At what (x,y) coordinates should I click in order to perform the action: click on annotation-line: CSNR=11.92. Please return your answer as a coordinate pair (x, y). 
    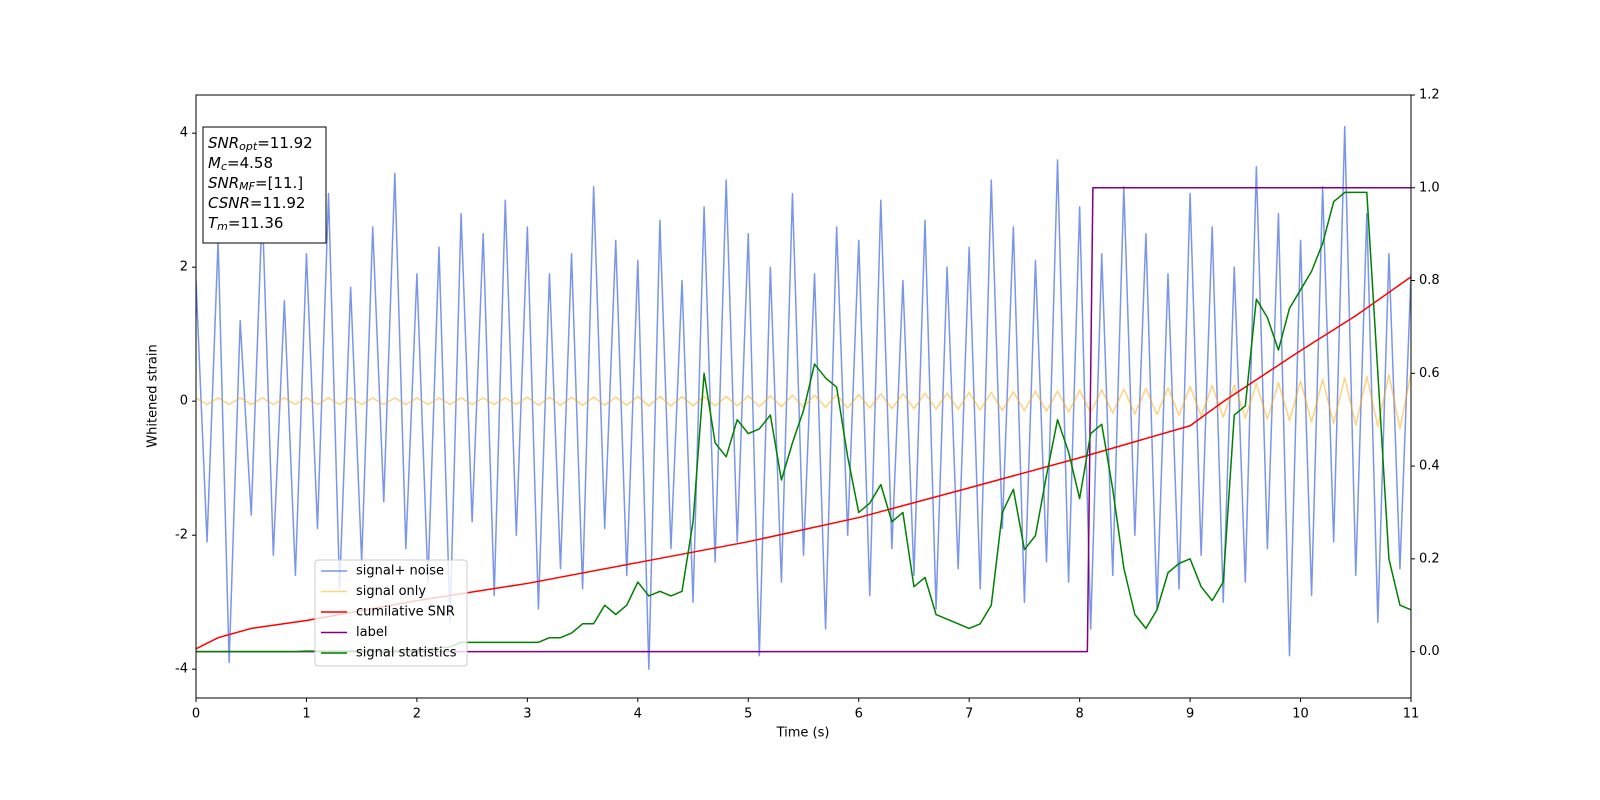
    Looking at the image, I should click on (256, 203).